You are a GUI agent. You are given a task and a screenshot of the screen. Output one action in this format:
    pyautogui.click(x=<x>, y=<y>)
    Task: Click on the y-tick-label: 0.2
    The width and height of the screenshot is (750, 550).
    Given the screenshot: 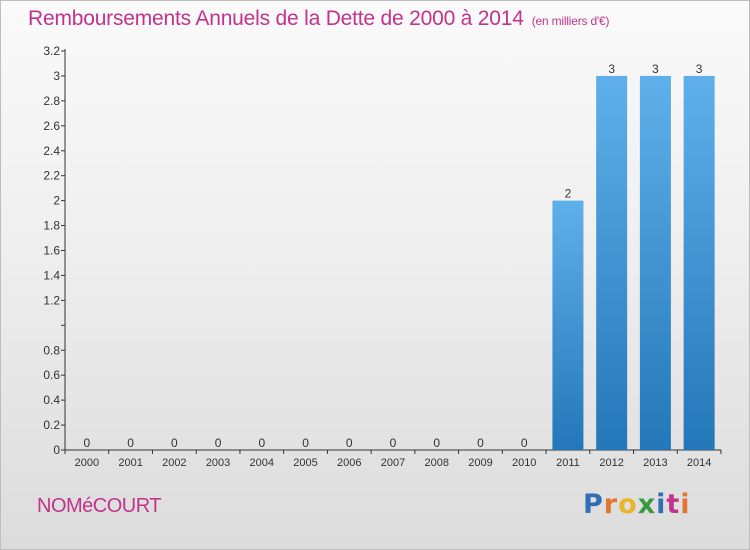 What is the action you would take?
    pyautogui.click(x=51, y=425)
    